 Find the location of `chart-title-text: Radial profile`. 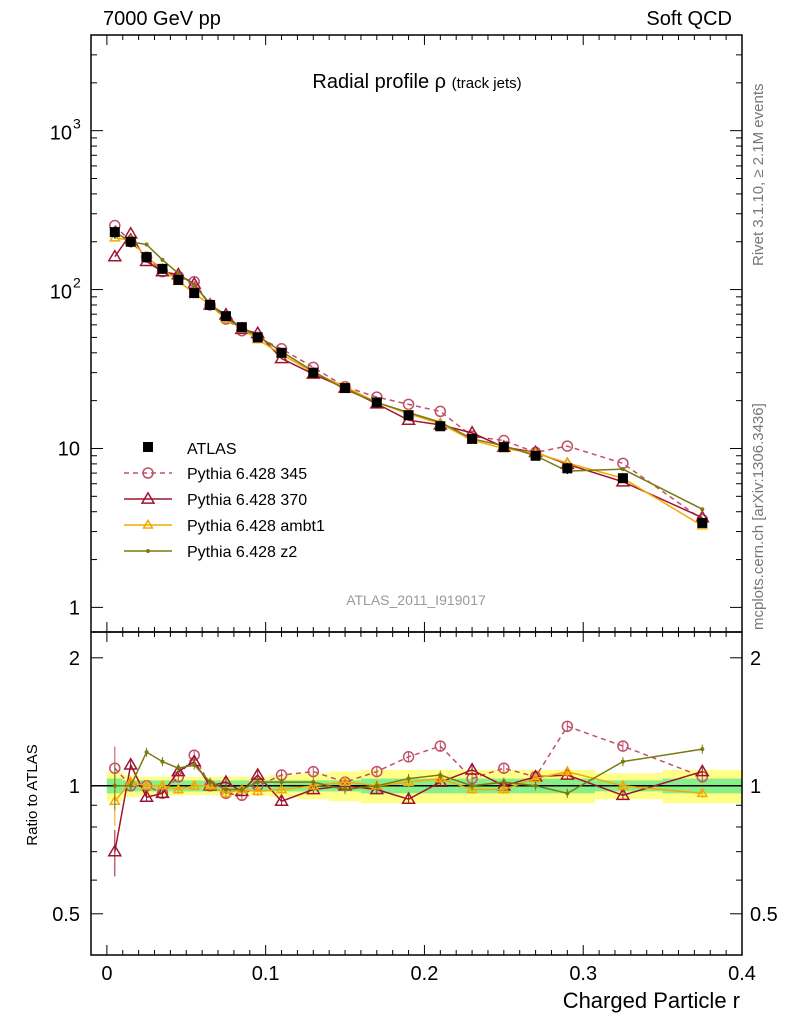

chart-title-text: Radial profile is located at coordinates (373, 82).